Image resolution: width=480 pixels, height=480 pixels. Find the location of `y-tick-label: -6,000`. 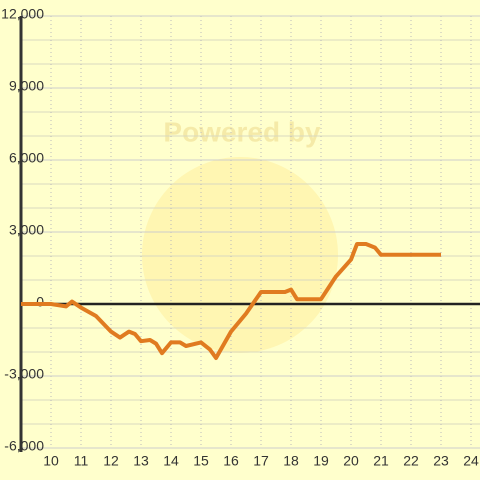

y-tick-label: -6,000 is located at coordinates (24, 446).